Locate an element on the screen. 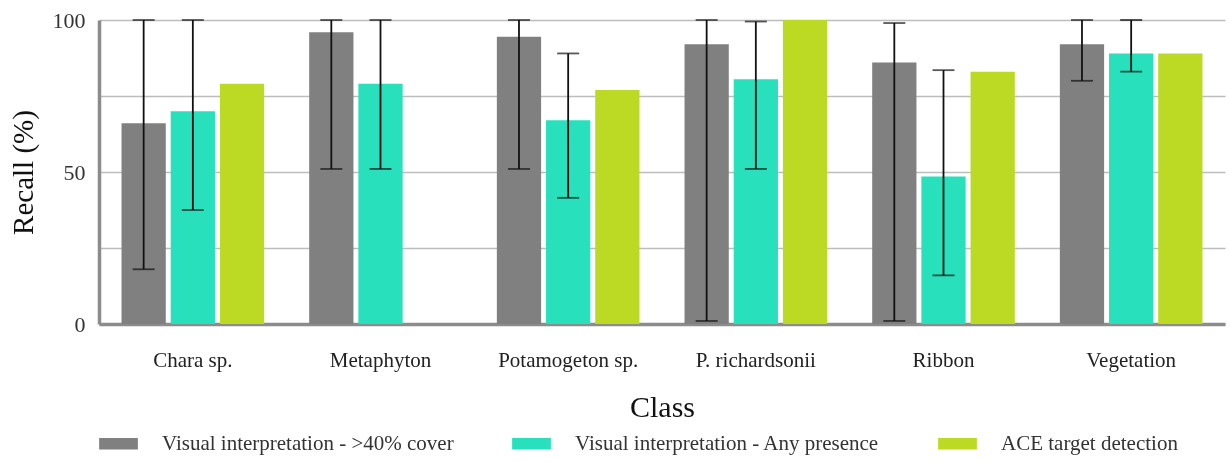 The height and width of the screenshot is (463, 1231). y-tick-label: 0 is located at coordinates (80, 324).